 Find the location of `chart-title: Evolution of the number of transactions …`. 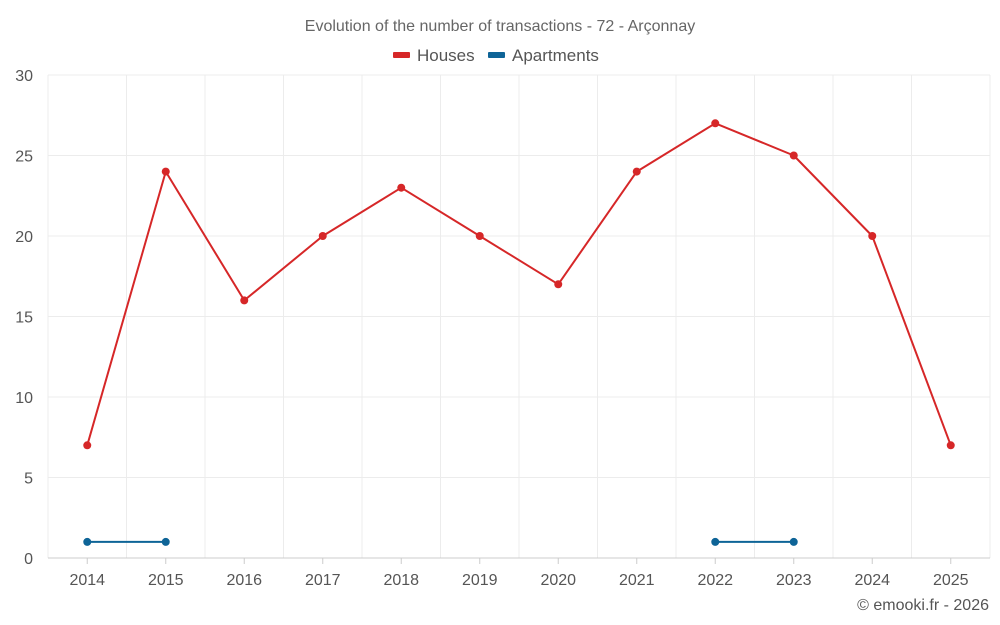

chart-title: Evolution of the number of transactions … is located at coordinates (500, 26).